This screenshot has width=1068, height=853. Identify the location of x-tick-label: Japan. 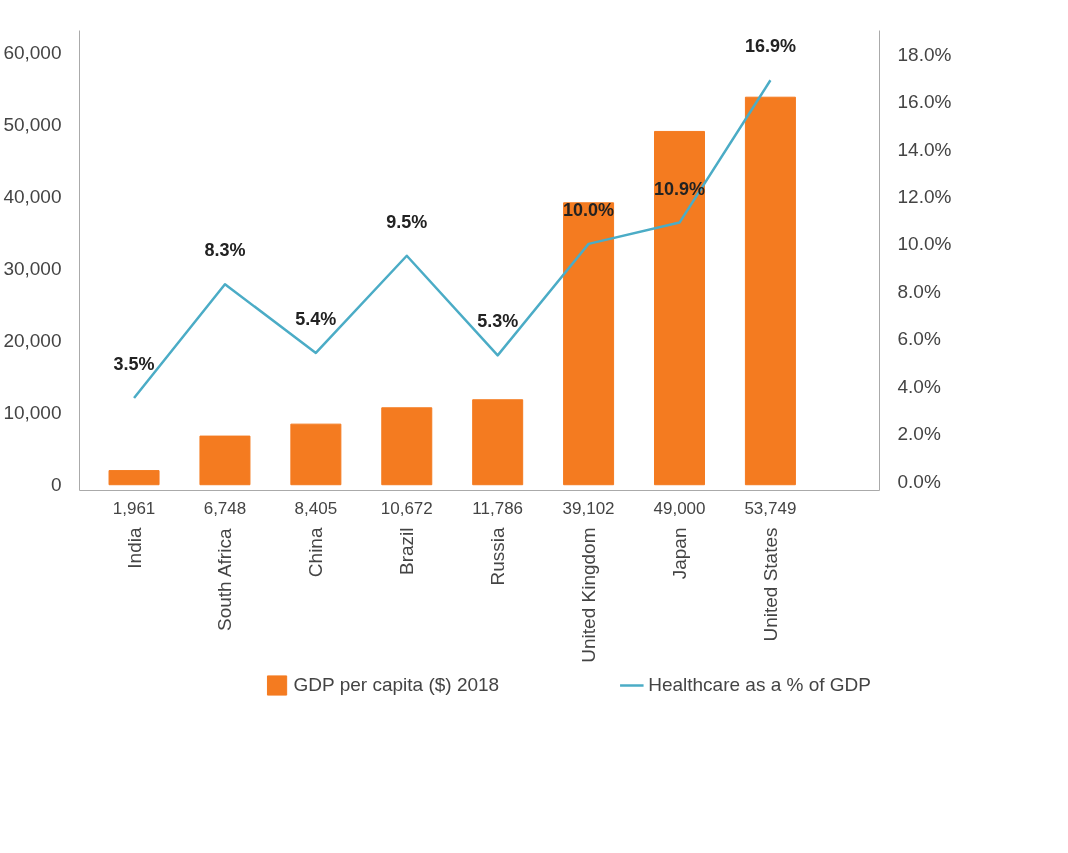
(679, 553).